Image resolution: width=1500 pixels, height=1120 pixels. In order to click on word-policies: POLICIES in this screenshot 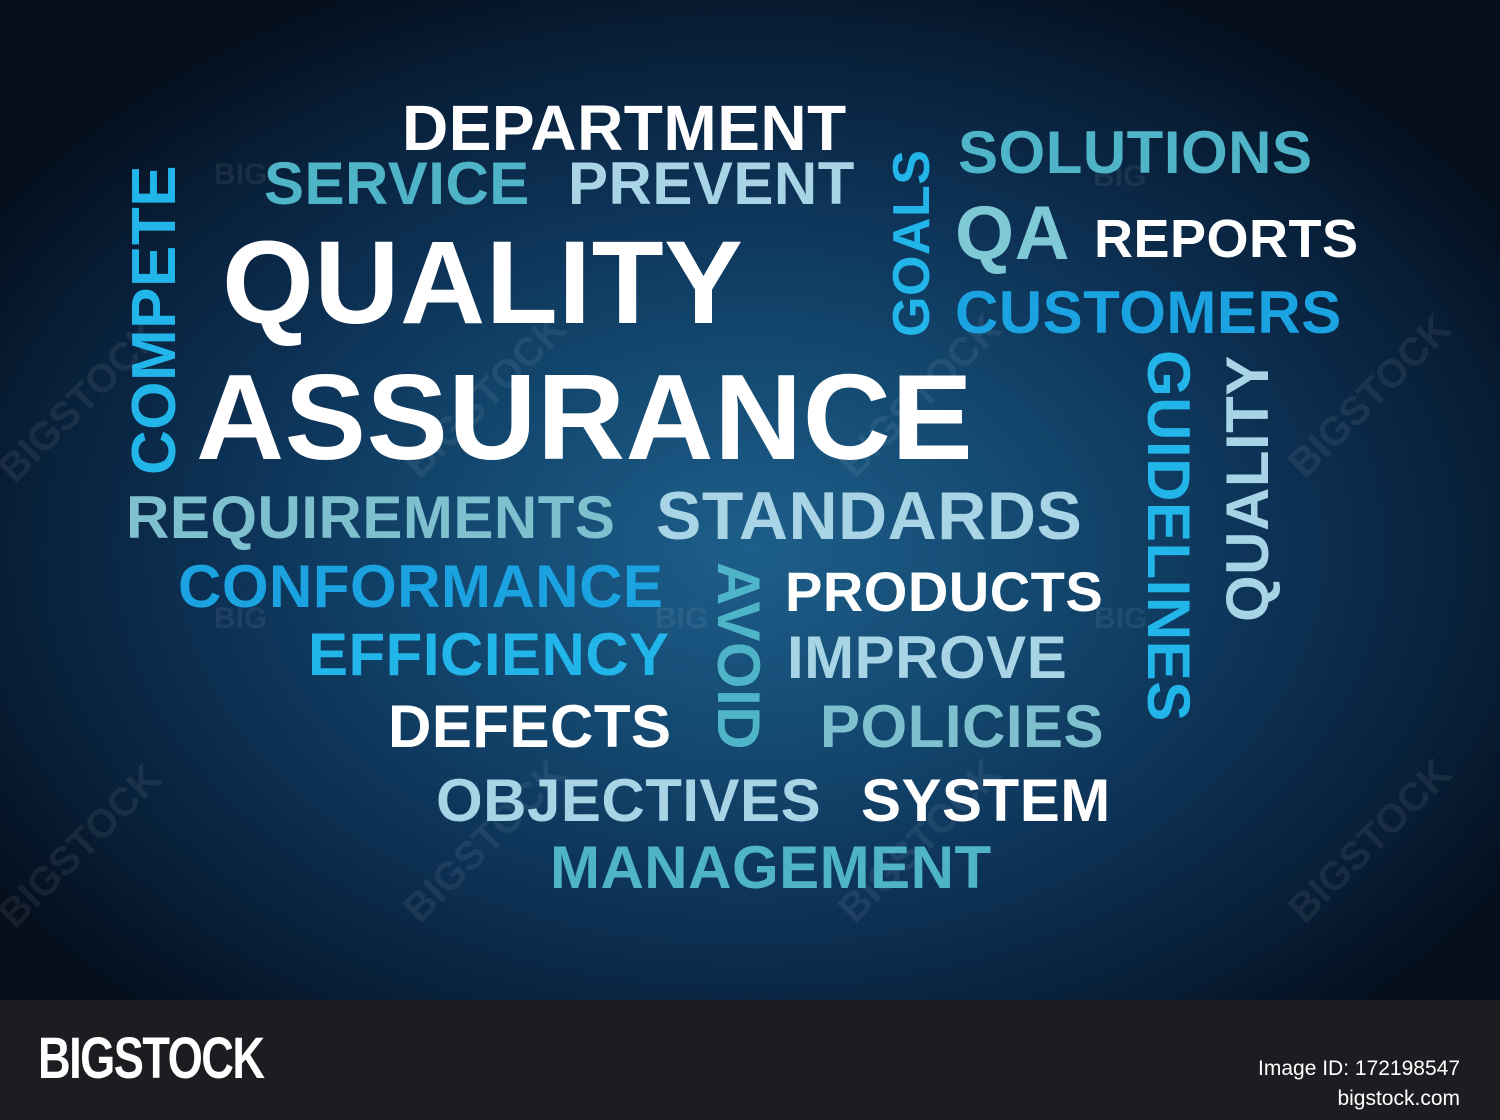, I will do `click(962, 726)`.